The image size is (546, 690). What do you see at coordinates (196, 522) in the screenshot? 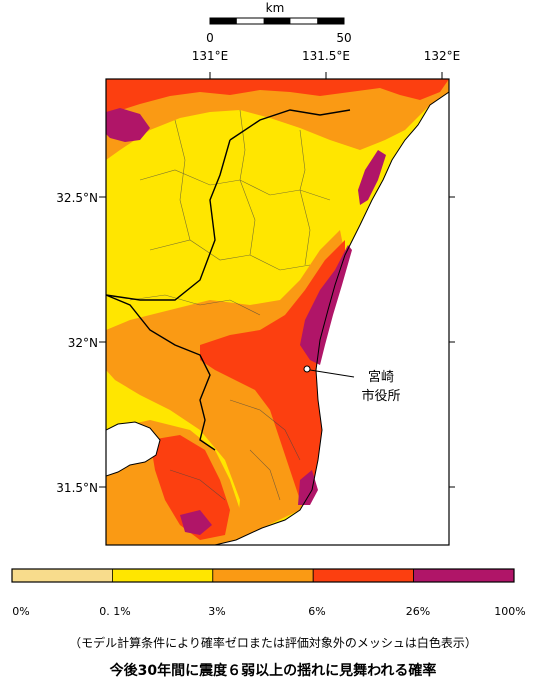
I see `land-purple-sw` at bounding box center [196, 522].